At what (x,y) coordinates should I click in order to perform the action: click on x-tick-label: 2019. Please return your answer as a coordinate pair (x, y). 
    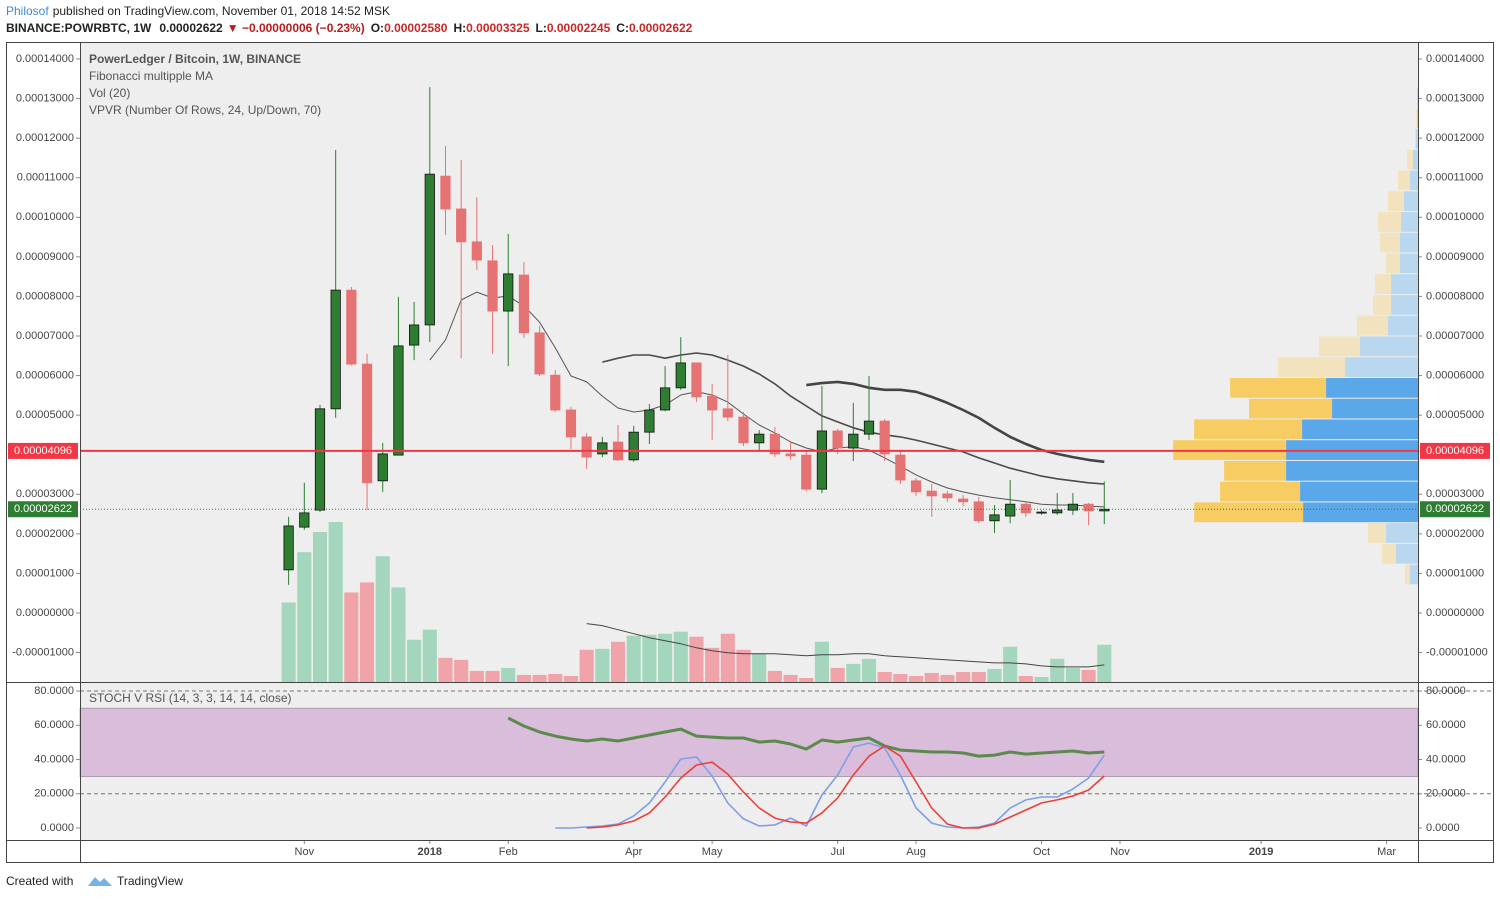
    Looking at the image, I should click on (1261, 852).